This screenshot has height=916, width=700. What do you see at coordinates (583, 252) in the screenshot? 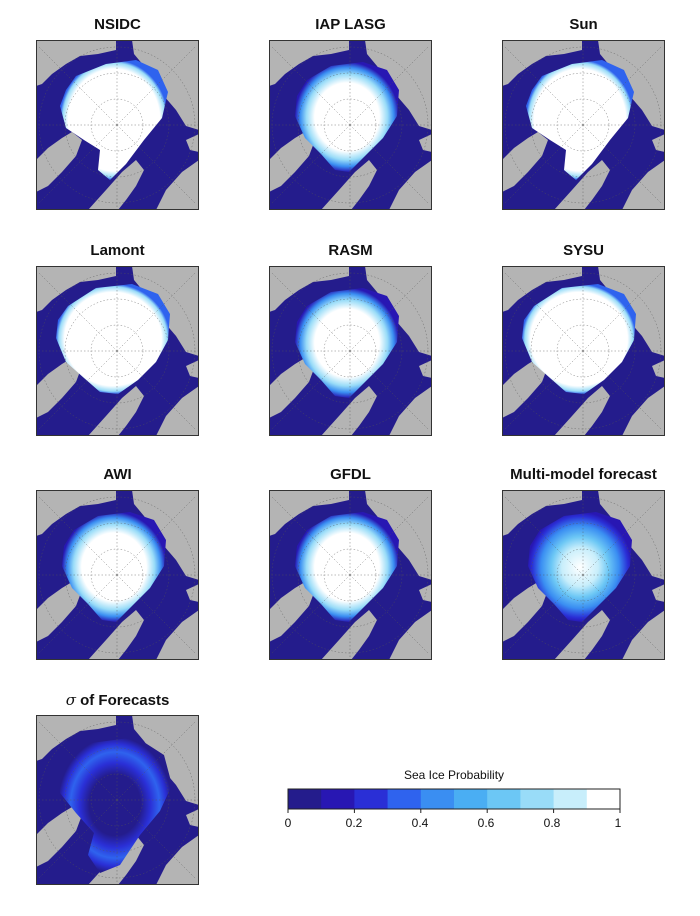
I see `panel-title: SYSU` at bounding box center [583, 252].